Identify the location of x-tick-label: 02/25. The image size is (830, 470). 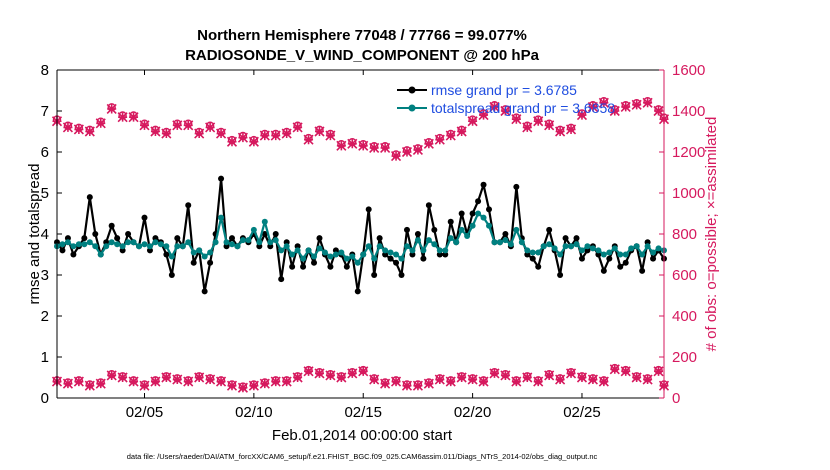
(582, 412).